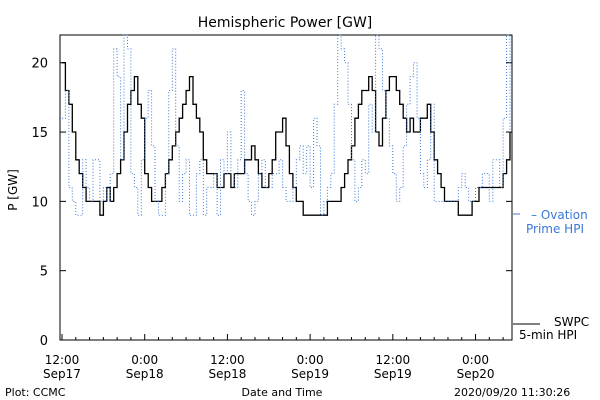  Describe the element at coordinates (512, 392) in the screenshot. I see `plot-timestamp: 2020/09/20 11:30:26` at that location.